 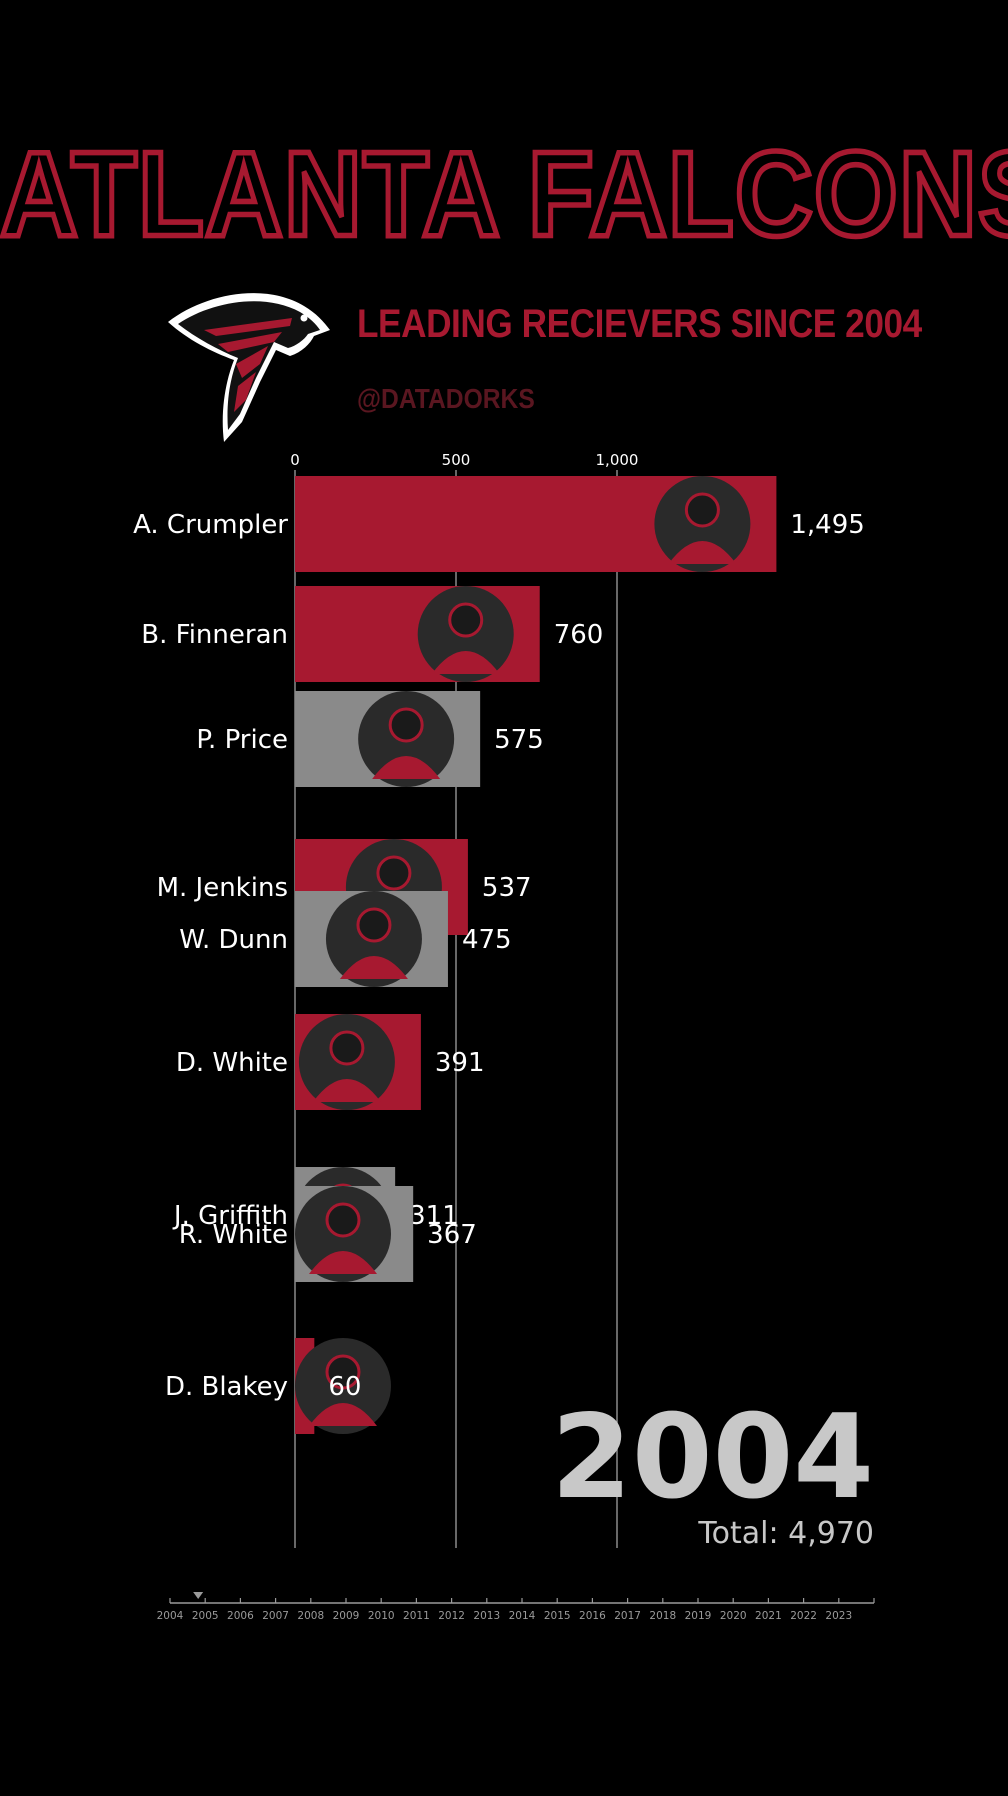 What do you see at coordinates (416, 1616) in the screenshot?
I see `timeline-year-label: 2011` at bounding box center [416, 1616].